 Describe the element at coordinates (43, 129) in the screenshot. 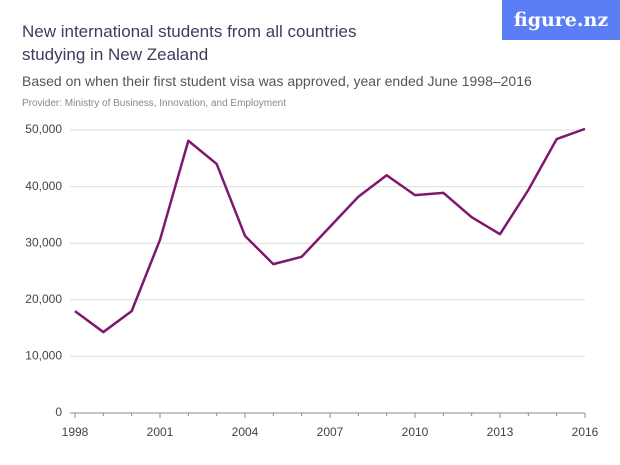

I see `y-tick-label: 50,000` at that location.